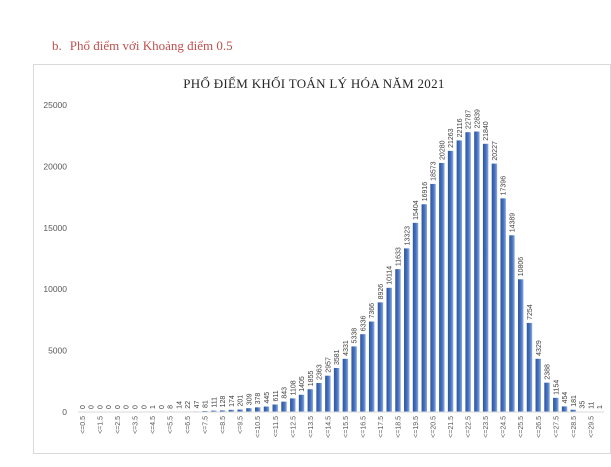  What do you see at coordinates (232, 401) in the screenshot?
I see `data-label: 174` at bounding box center [232, 401].